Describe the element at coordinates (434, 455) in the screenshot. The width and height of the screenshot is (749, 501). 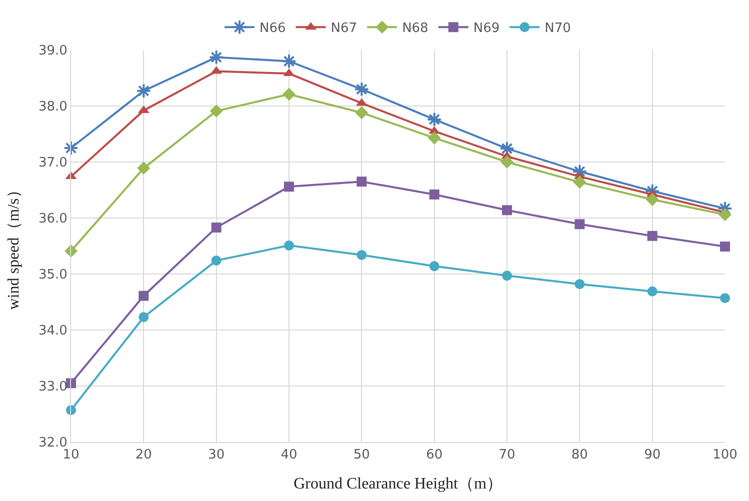
I see `x-tick-label: 60` at that location.